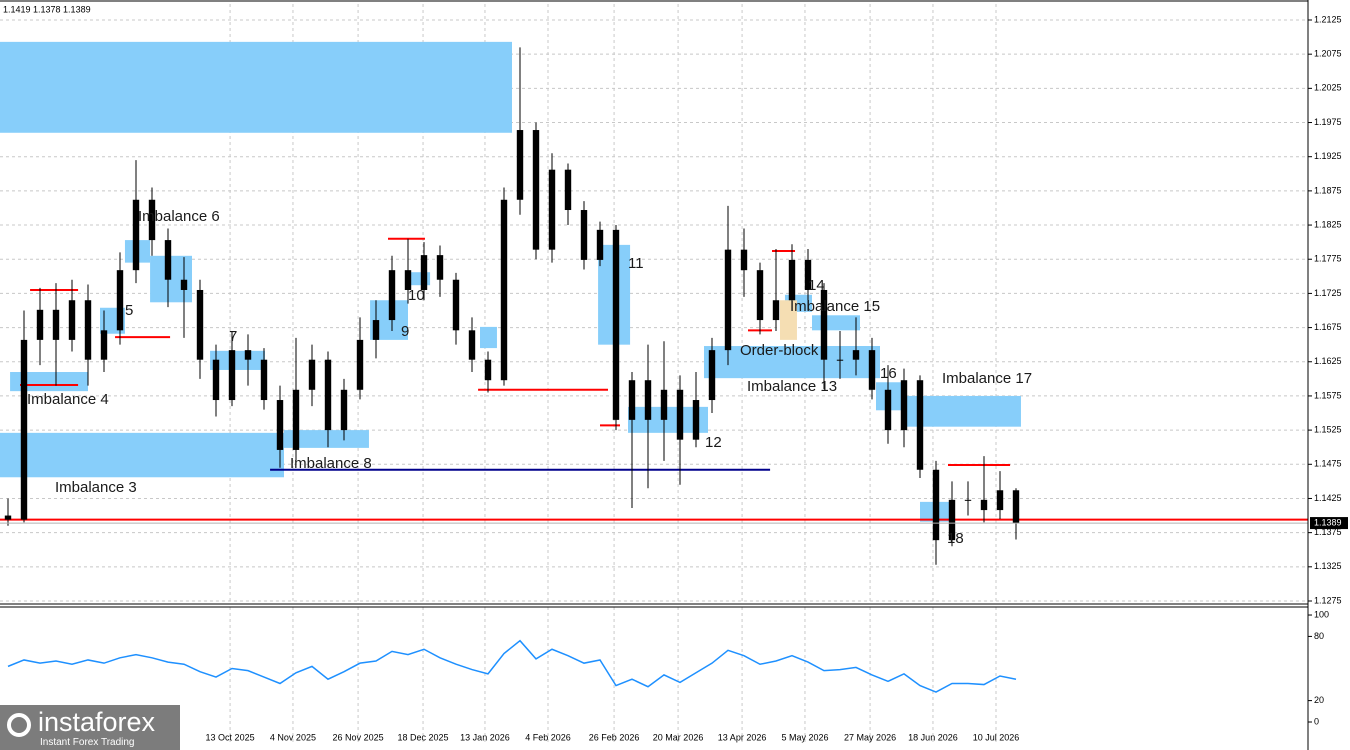  What do you see at coordinates (1328, 156) in the screenshot?
I see `y-tick-label: 1.1925` at bounding box center [1328, 156].